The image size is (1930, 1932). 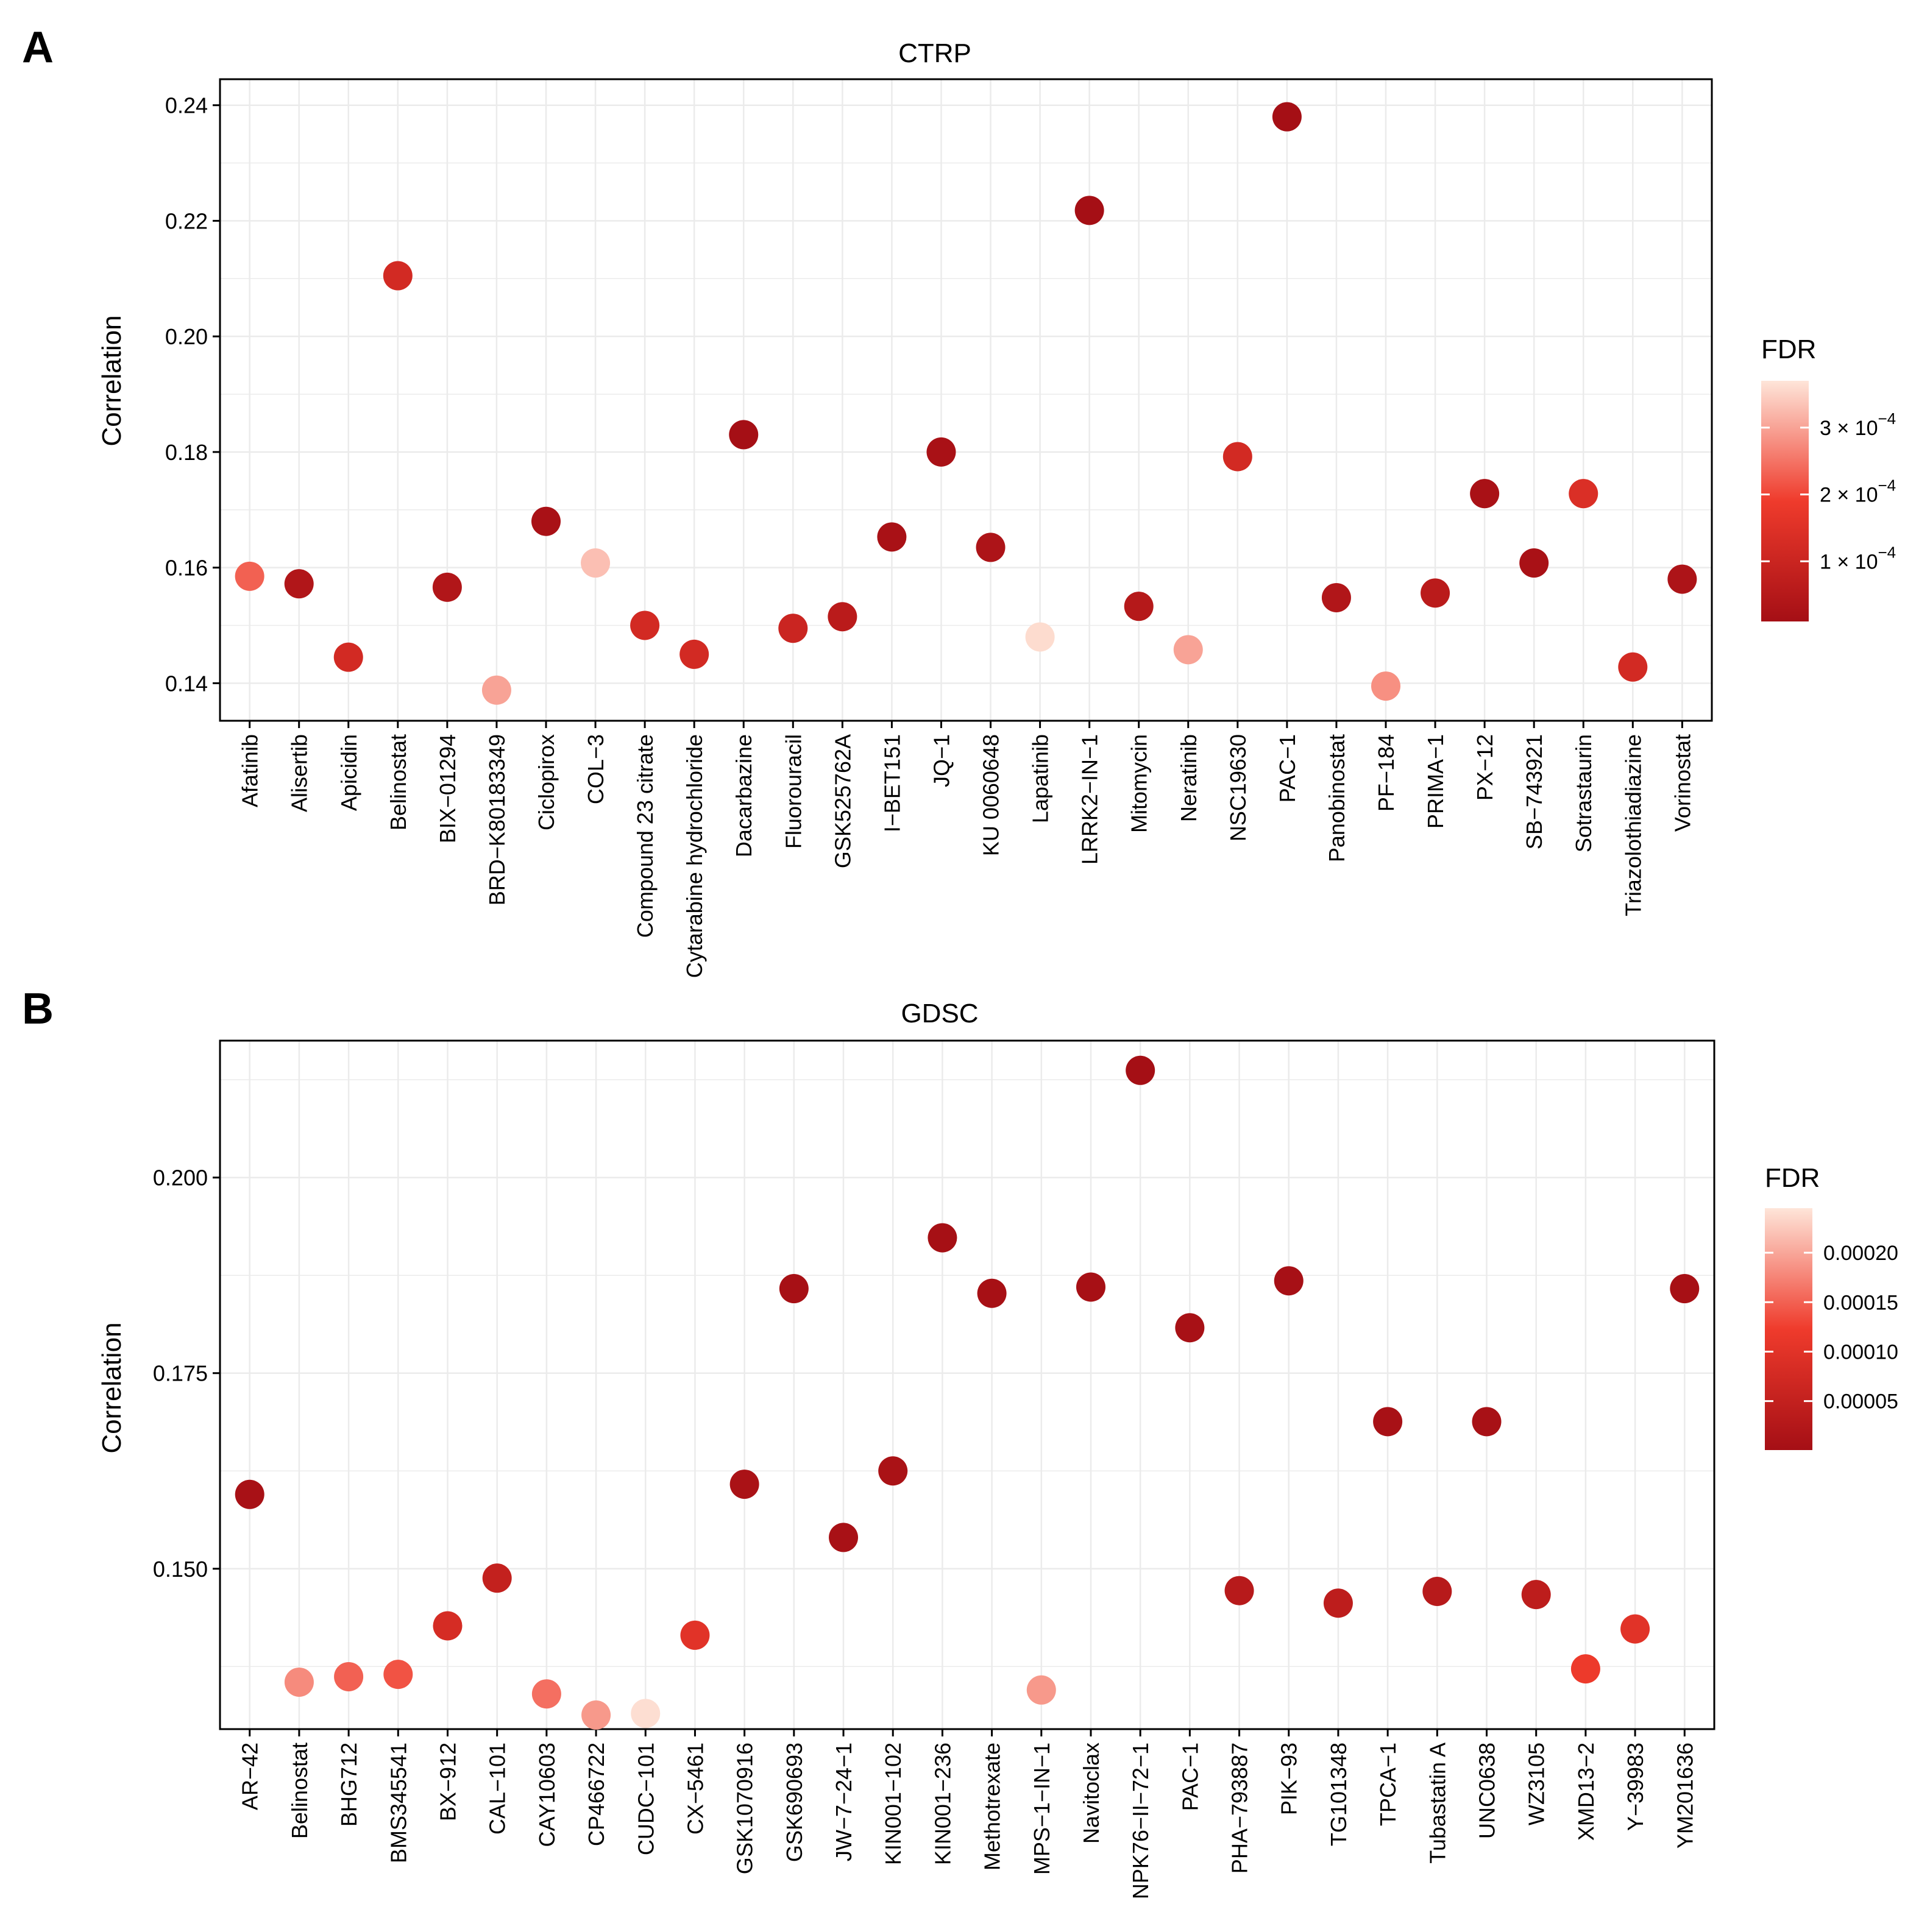 What do you see at coordinates (448, 1782) in the screenshot?
I see `x-tick-label: BX−912` at bounding box center [448, 1782].